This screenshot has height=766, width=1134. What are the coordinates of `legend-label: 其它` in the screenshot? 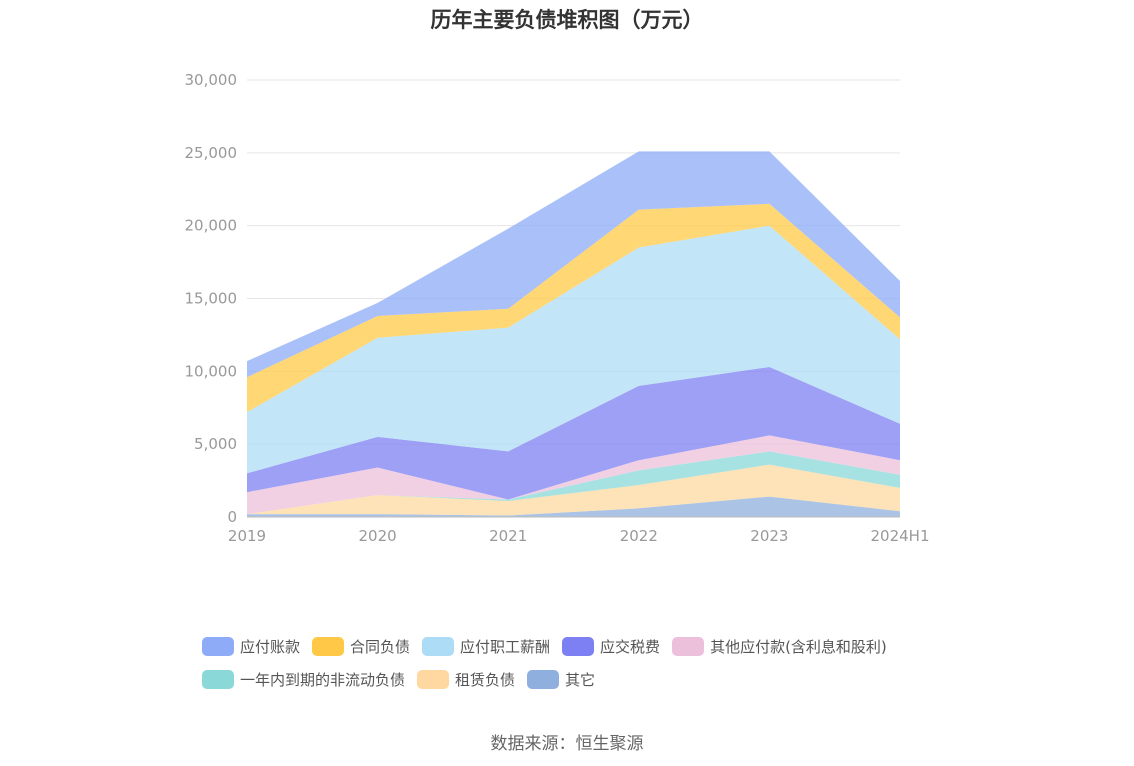 It's located at (580, 680).